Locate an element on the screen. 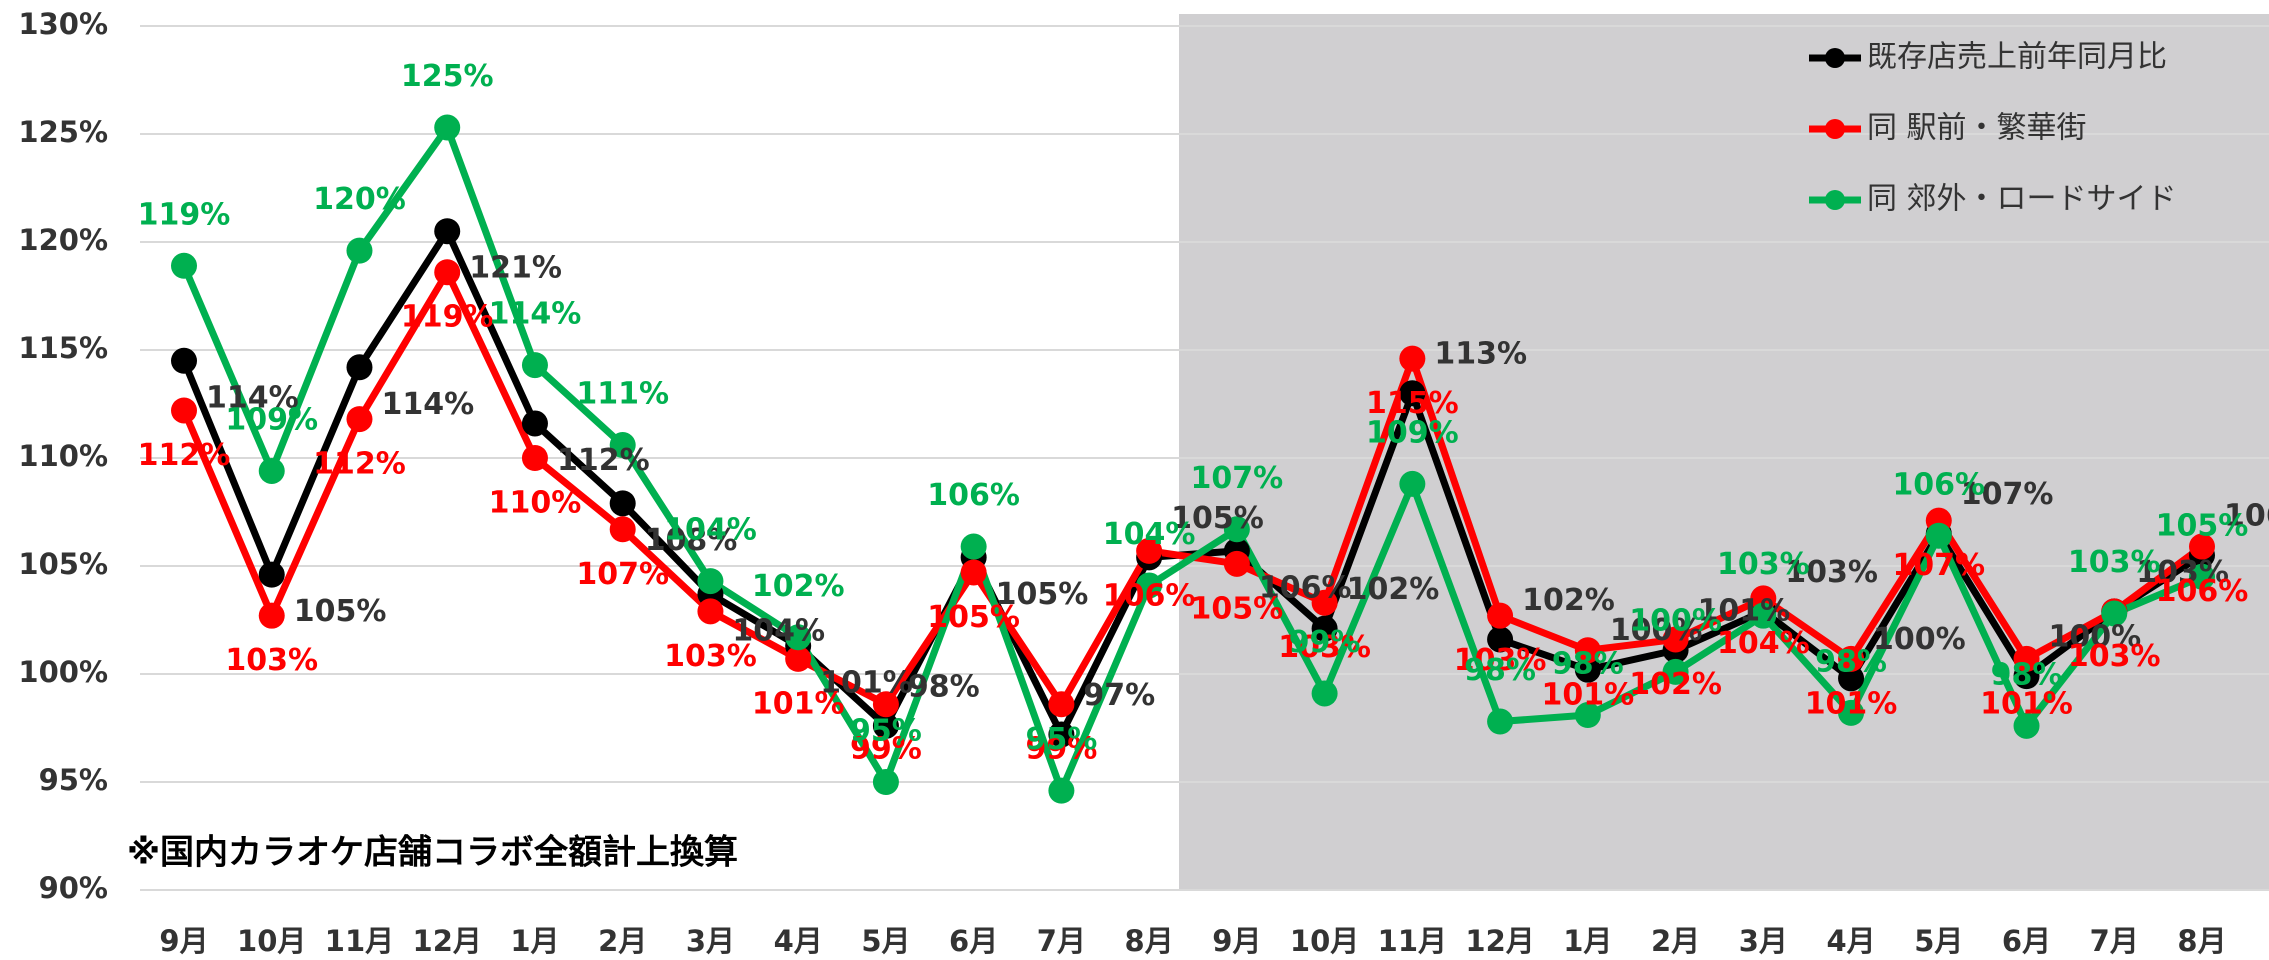 The height and width of the screenshot is (960, 2269). x-tick-label: 10月 is located at coordinates (271, 941).